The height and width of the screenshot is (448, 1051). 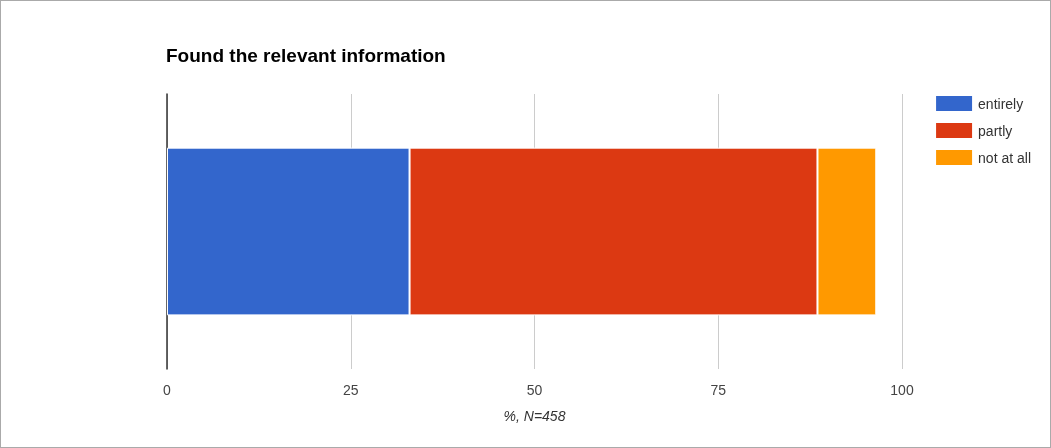 I want to click on x-tick-label: 50, so click(x=534, y=390).